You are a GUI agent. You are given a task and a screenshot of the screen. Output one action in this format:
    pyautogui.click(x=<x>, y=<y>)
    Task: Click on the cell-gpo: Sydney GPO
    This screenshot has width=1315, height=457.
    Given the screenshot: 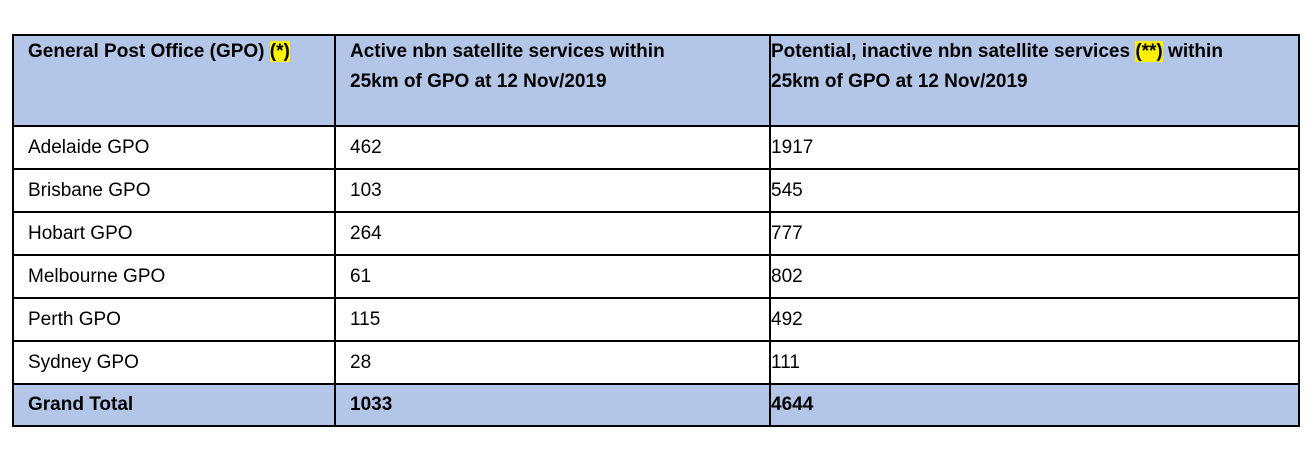 What is the action you would take?
    pyautogui.click(x=174, y=362)
    